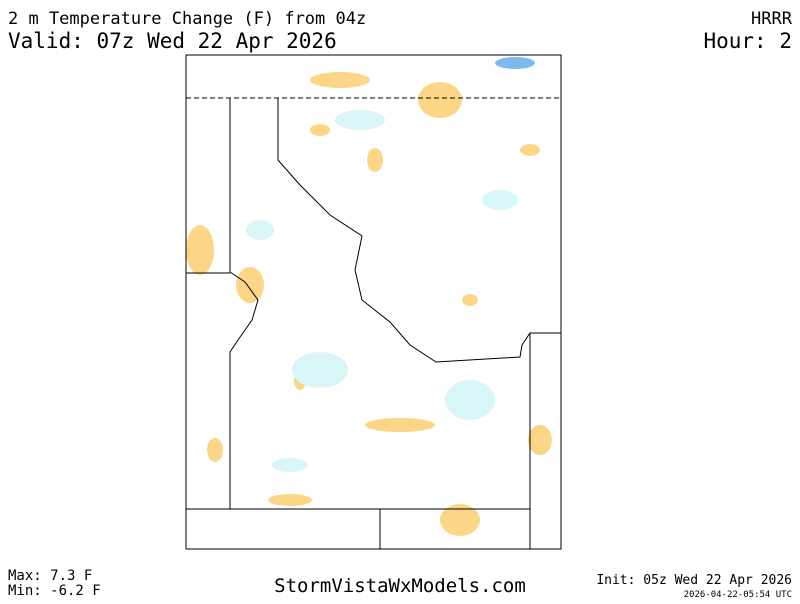 The height and width of the screenshot is (604, 800). Describe the element at coordinates (515, 63) in the screenshot. I see `cold-area` at that location.